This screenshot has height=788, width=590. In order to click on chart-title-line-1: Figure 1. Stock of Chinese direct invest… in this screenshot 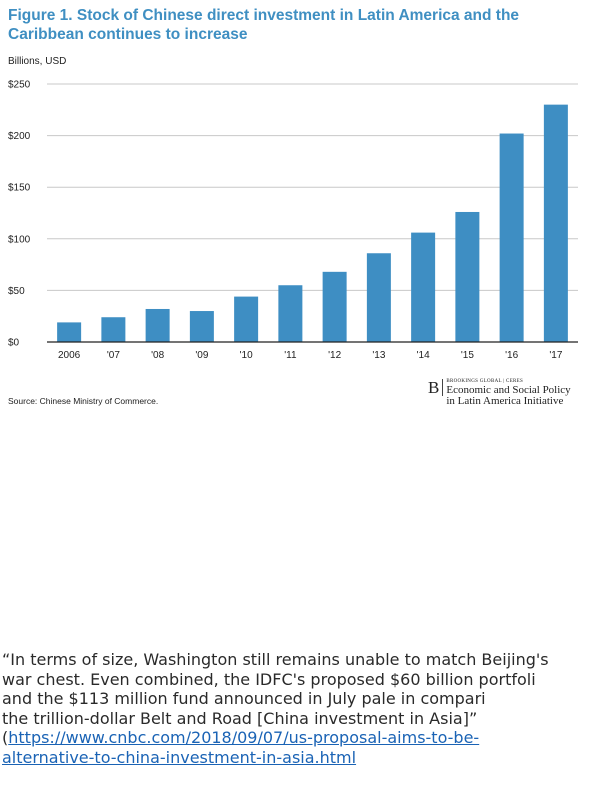, I will do `click(264, 15)`.